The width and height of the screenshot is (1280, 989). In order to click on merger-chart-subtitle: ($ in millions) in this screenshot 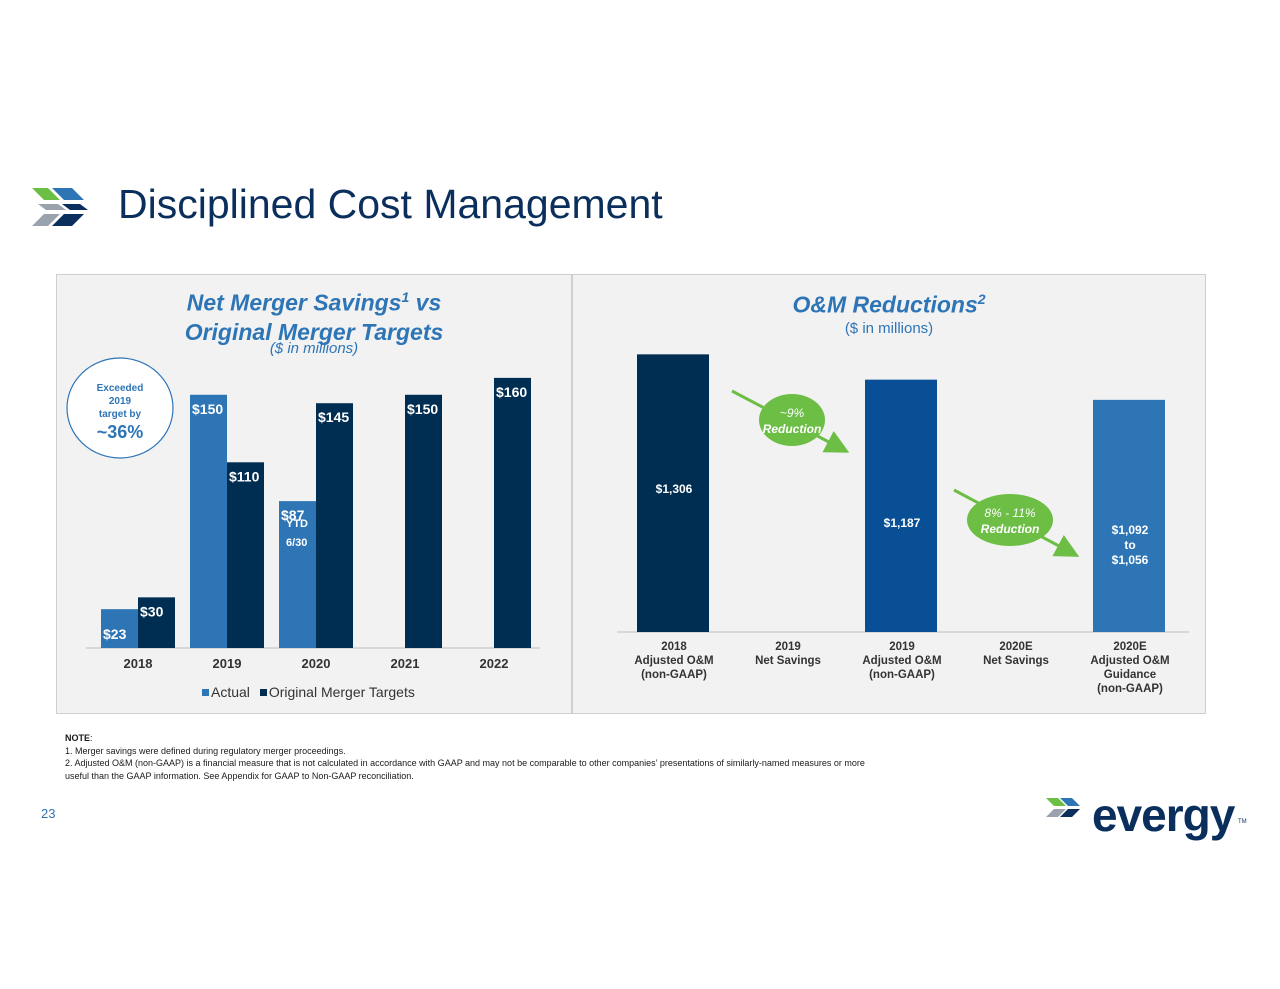, I will do `click(314, 348)`.